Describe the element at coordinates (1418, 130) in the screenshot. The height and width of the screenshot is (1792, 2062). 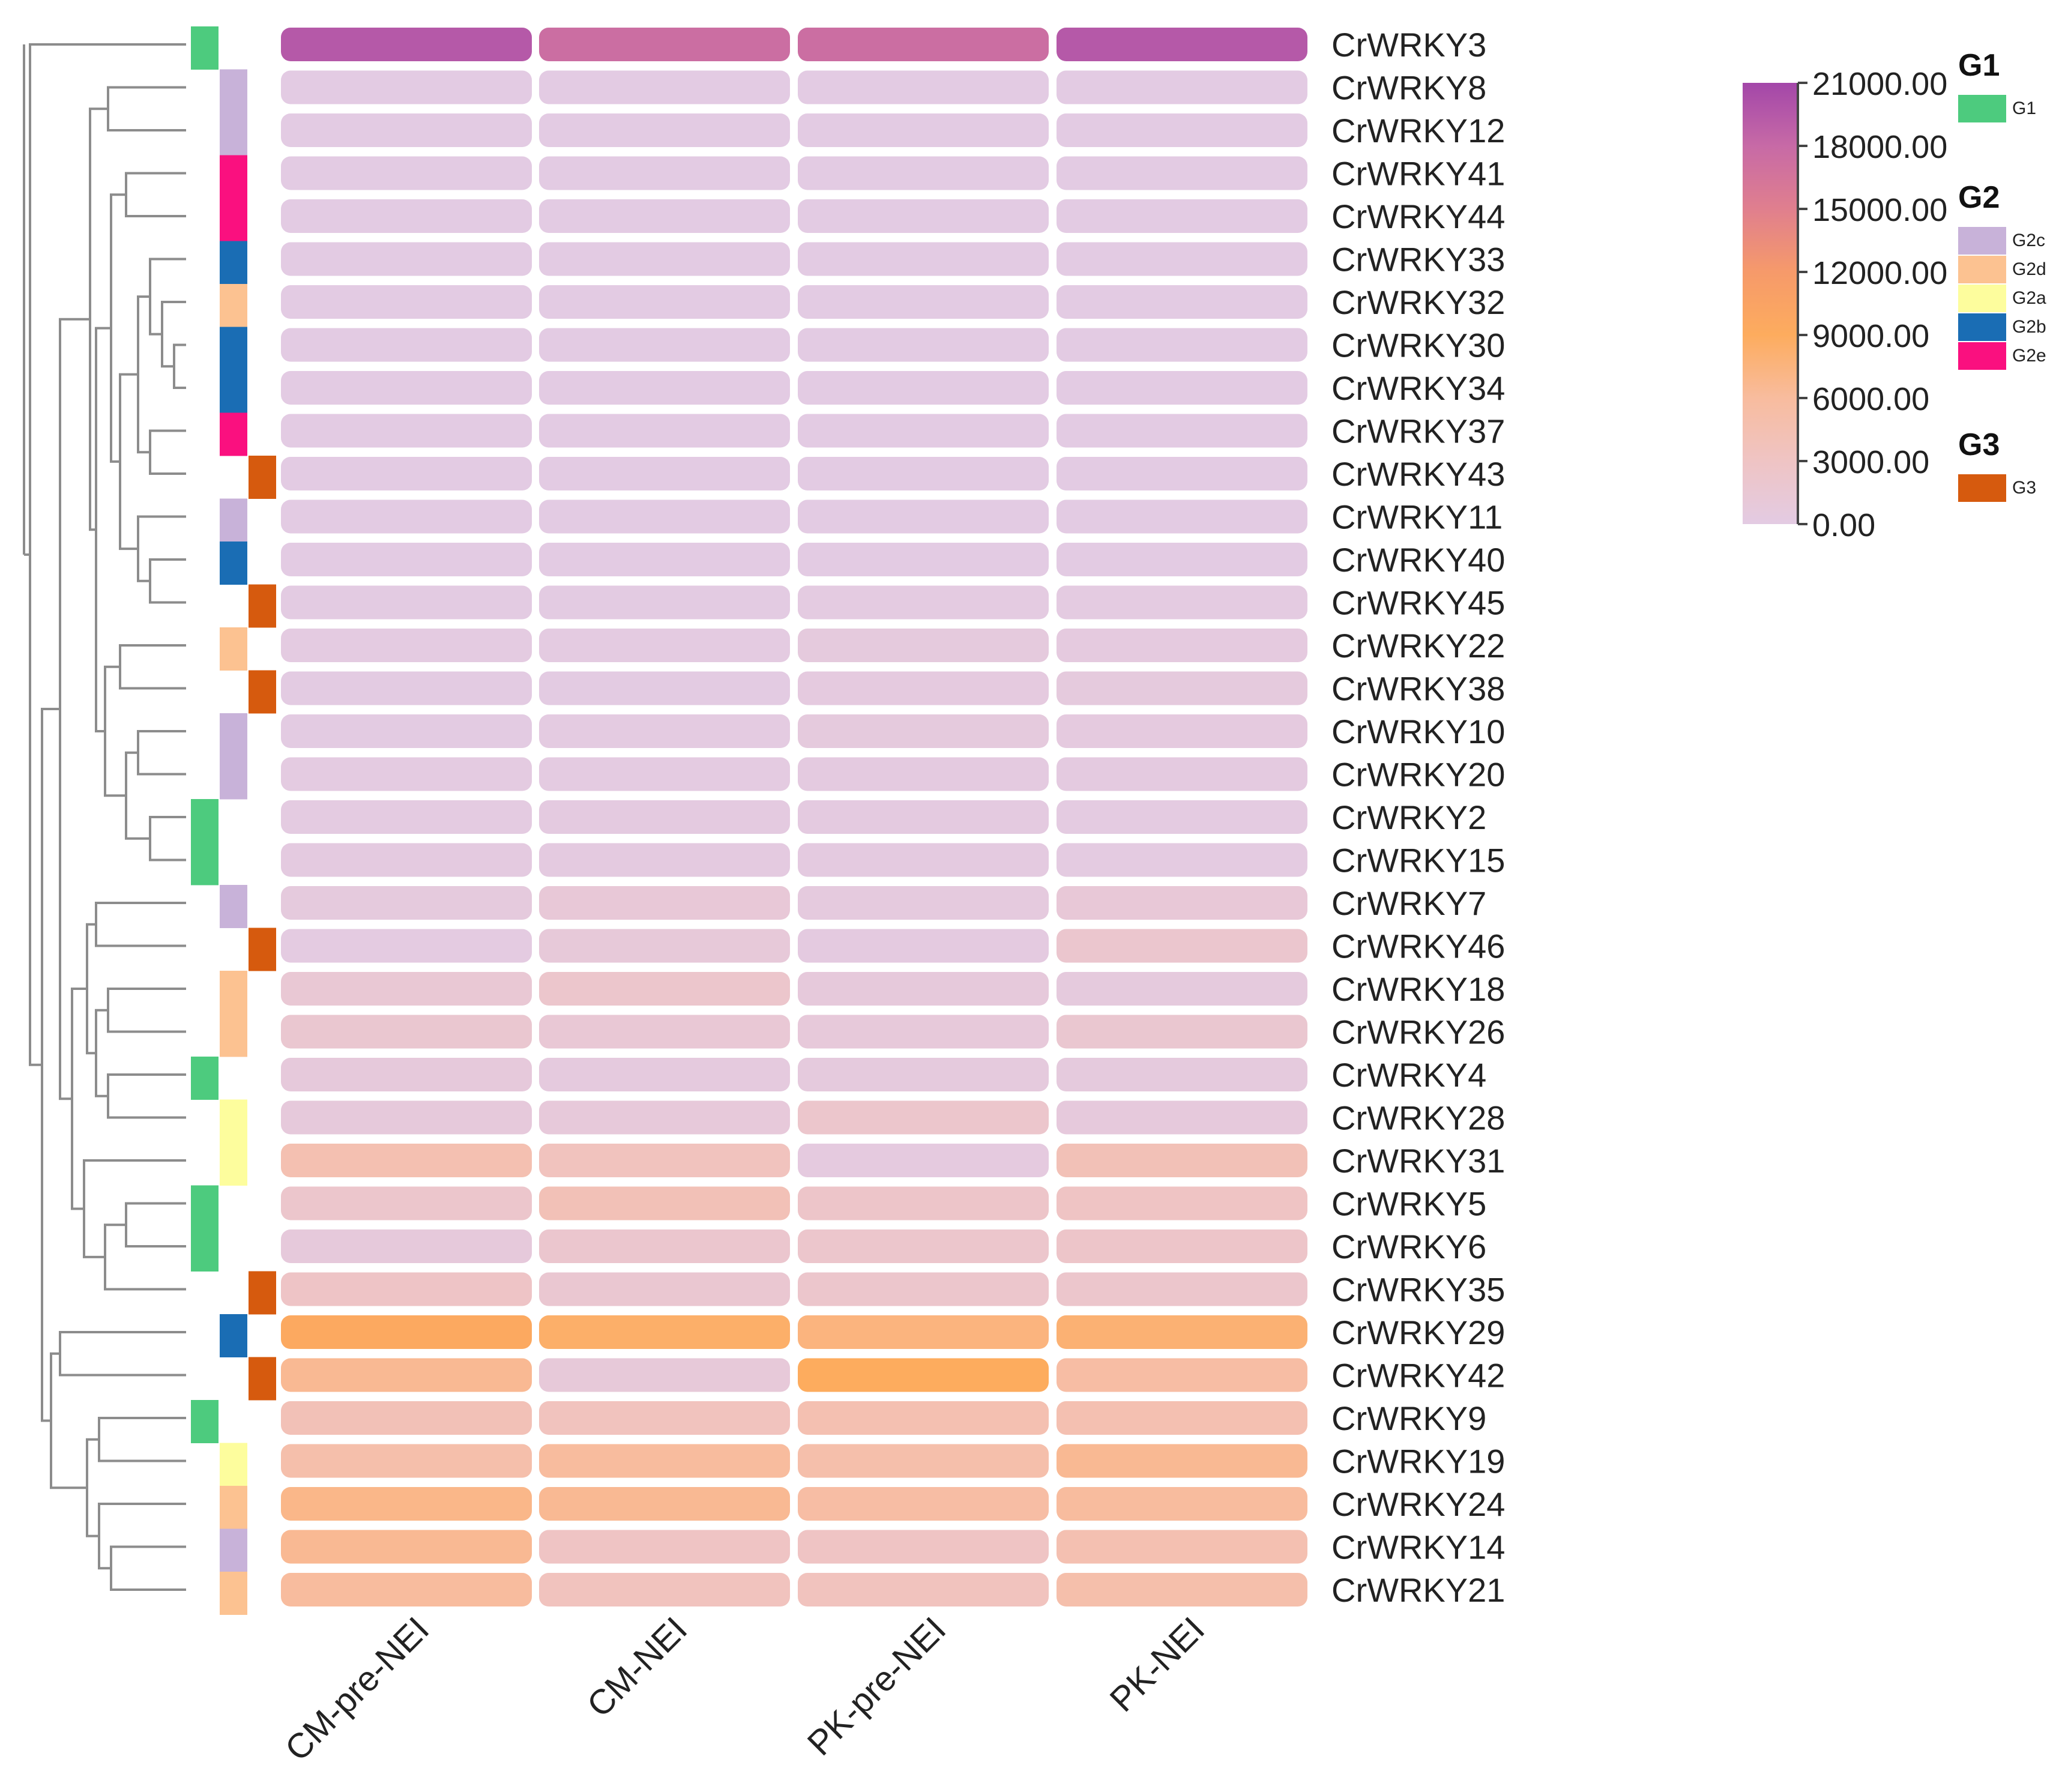
I see `row-label: CrWRKY12` at that location.